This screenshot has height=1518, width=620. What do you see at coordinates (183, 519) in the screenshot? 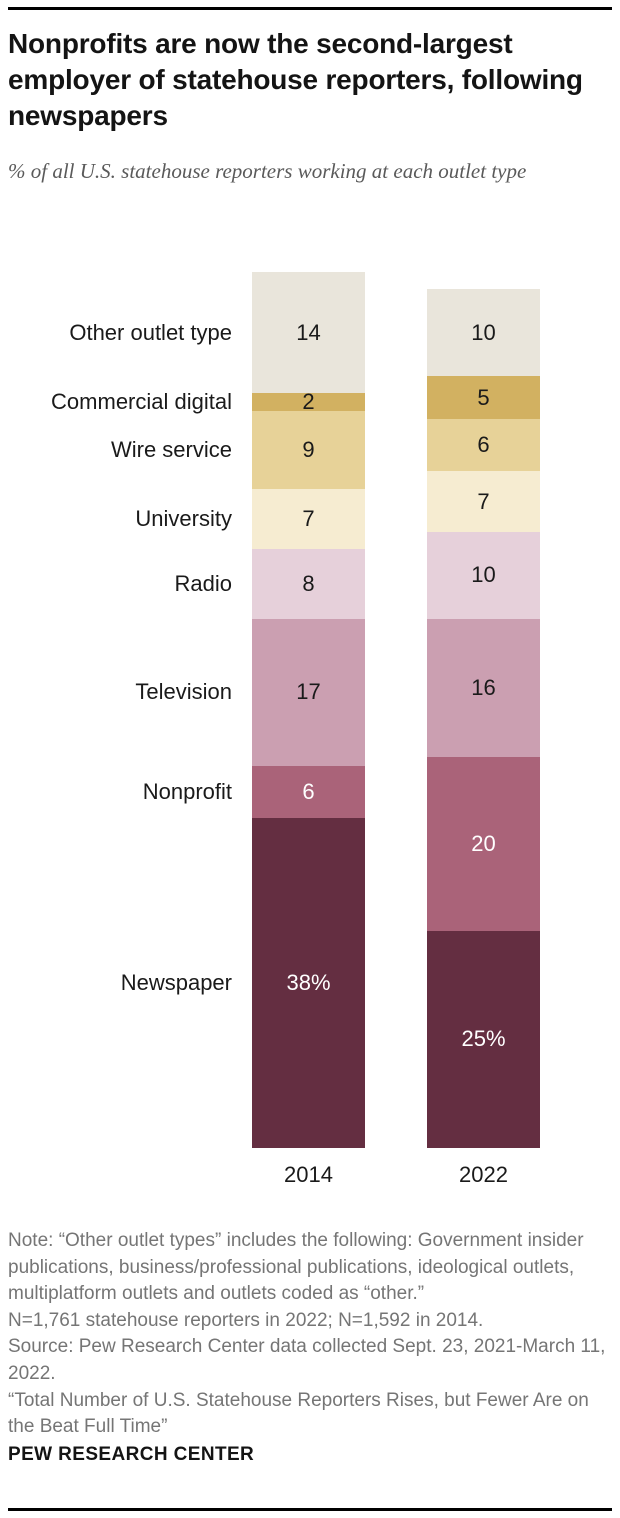
I see `series-label-university: University` at bounding box center [183, 519].